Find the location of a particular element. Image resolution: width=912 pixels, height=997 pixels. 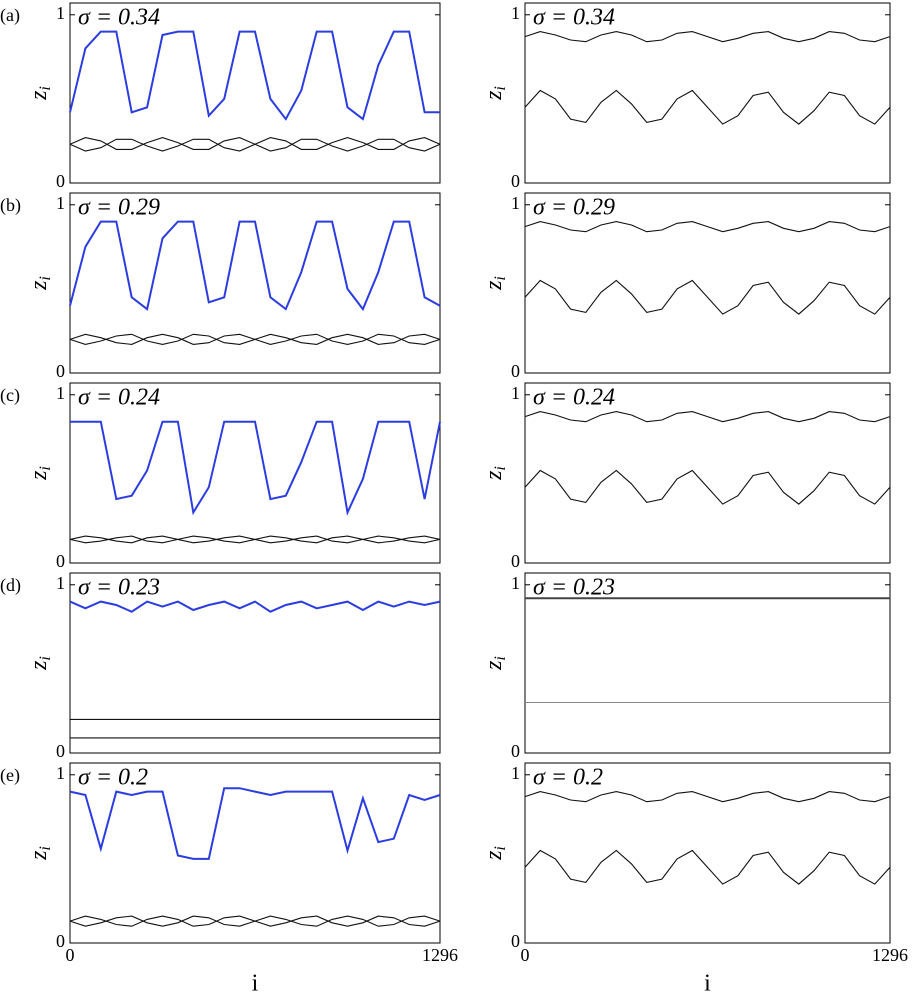

panel: 0 1 σ = 0.23 zi is located at coordinates (686, 666).